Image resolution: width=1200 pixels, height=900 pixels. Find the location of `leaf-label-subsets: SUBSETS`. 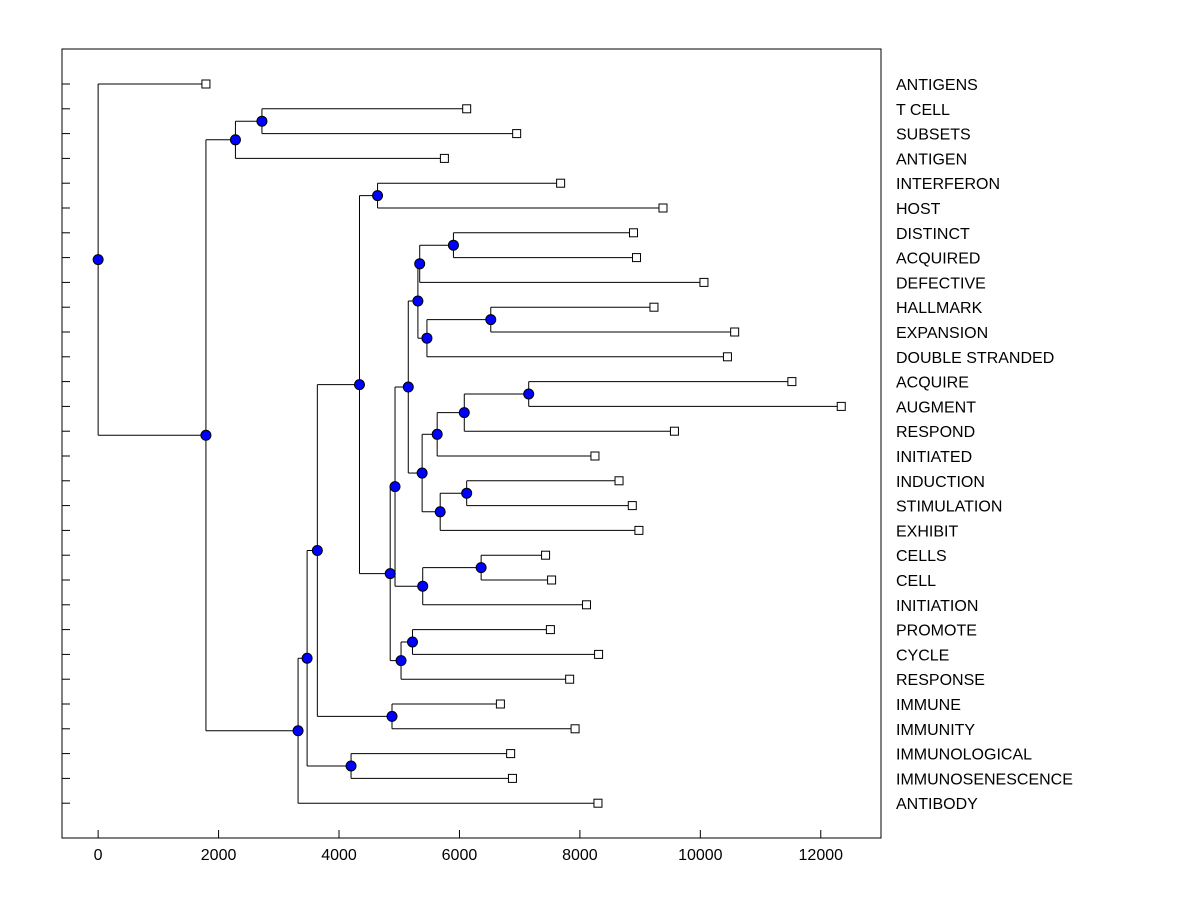

leaf-label-subsets: SUBSETS is located at coordinates (933, 135).